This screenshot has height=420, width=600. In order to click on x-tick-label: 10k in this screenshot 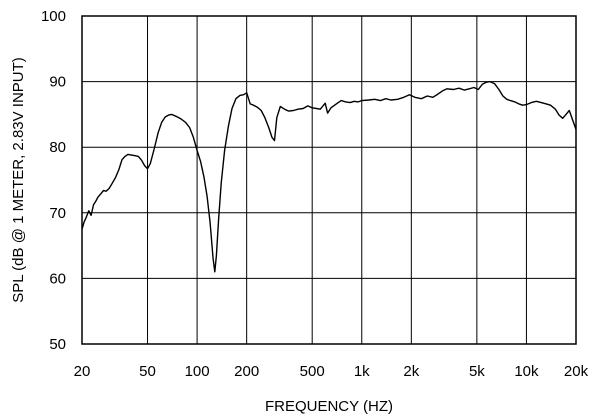, I will do `click(526, 371)`.